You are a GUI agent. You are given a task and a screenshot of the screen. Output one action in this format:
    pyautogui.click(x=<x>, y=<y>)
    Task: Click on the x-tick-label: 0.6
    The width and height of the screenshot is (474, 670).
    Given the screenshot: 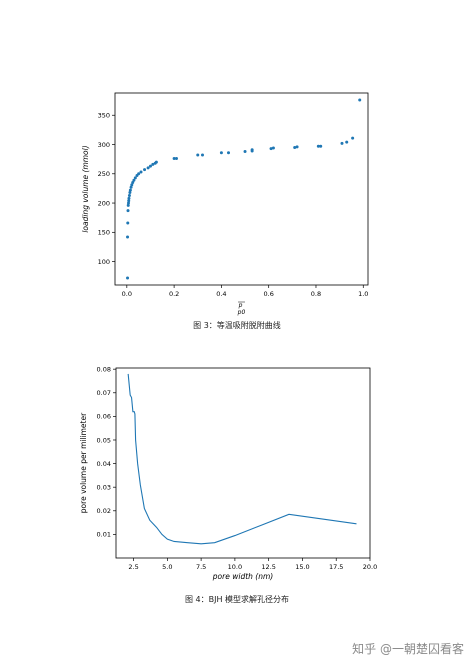 What is the action you would take?
    pyautogui.click(x=269, y=294)
    